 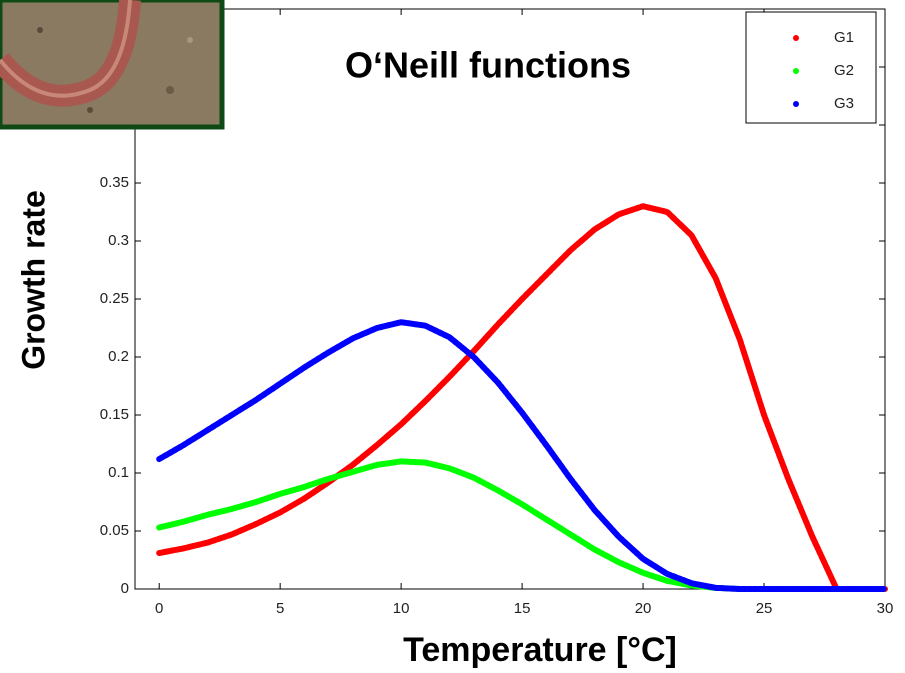 I want to click on x-tick-label: 5, so click(x=280, y=608).